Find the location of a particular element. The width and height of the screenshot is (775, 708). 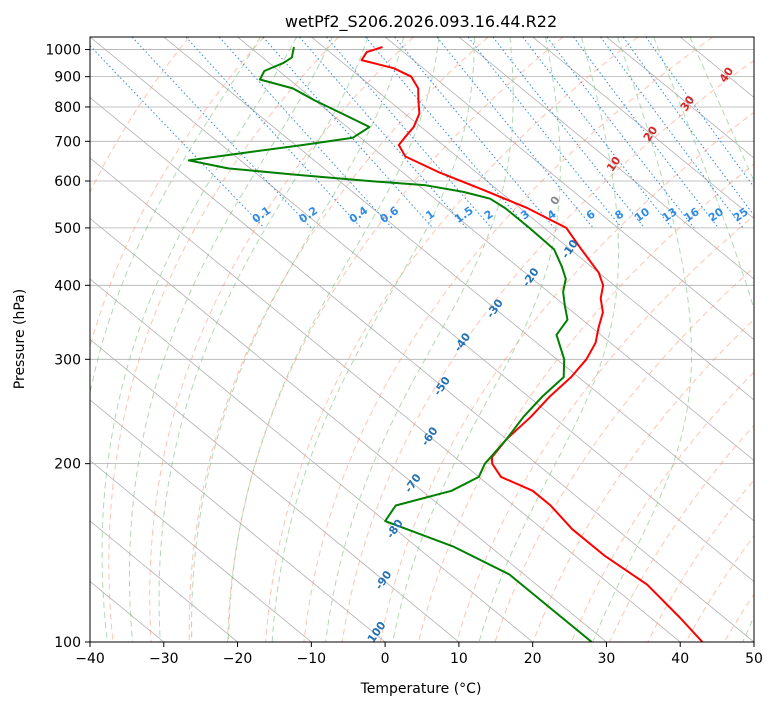

dry-adiabat-label: -60 is located at coordinates (430, 436).